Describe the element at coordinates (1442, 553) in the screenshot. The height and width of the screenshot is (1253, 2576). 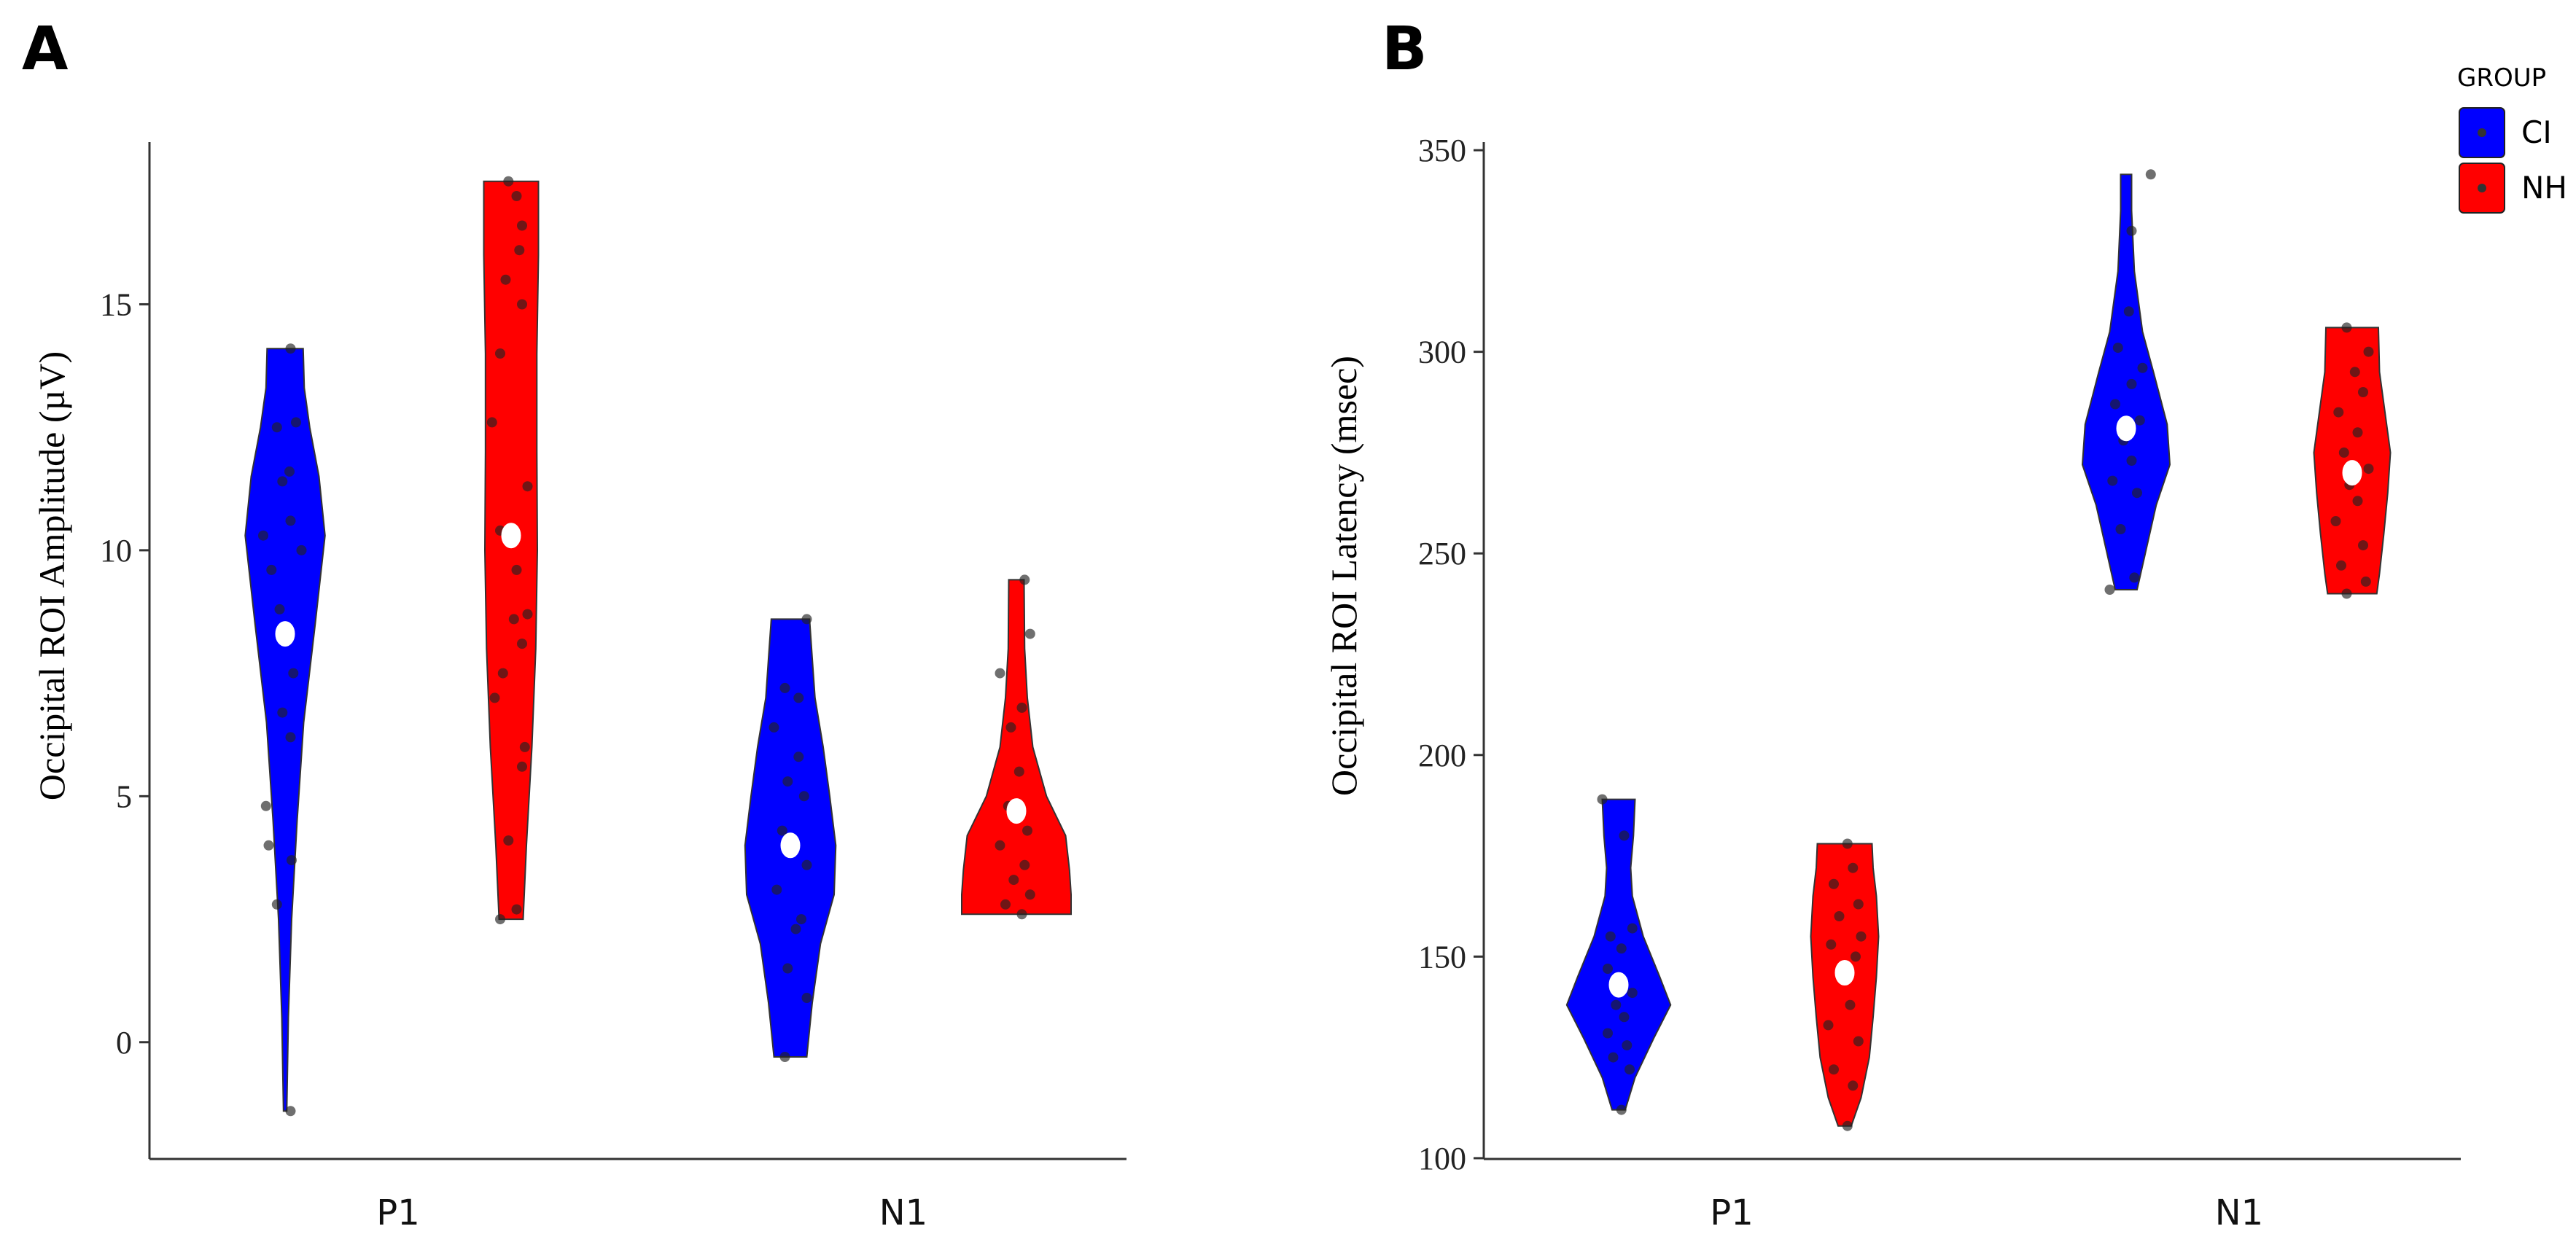
I see `y-tick-label-b-3: 250` at that location.